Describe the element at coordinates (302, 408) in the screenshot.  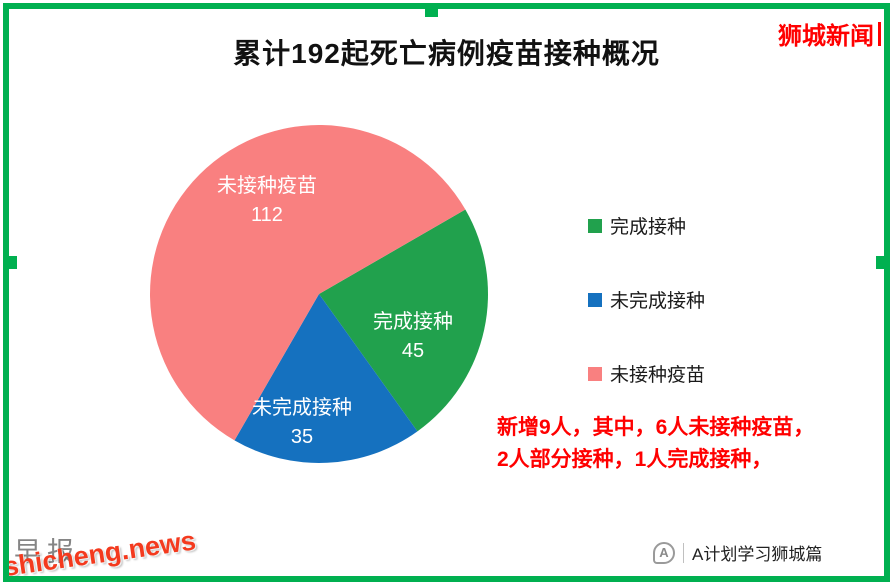
I see `pie-label-text: 未完成接种` at that location.